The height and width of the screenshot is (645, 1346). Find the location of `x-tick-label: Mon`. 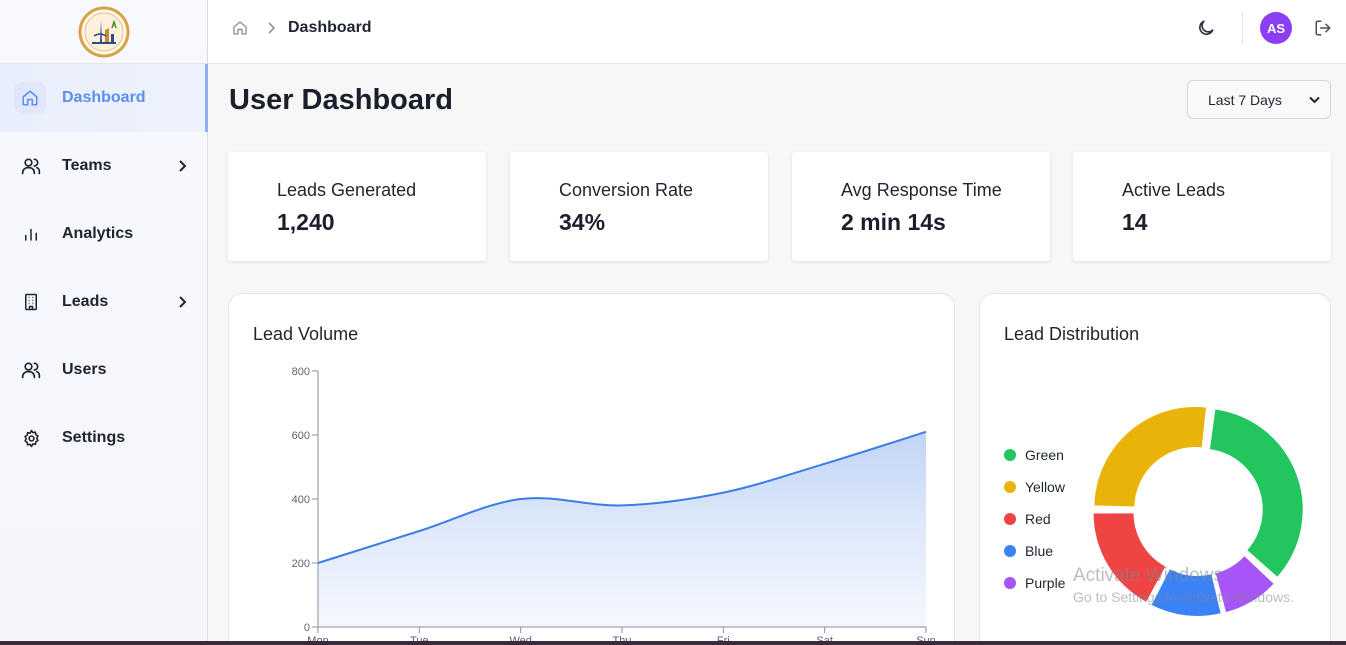

x-tick-label: Mon is located at coordinates (317, 640).